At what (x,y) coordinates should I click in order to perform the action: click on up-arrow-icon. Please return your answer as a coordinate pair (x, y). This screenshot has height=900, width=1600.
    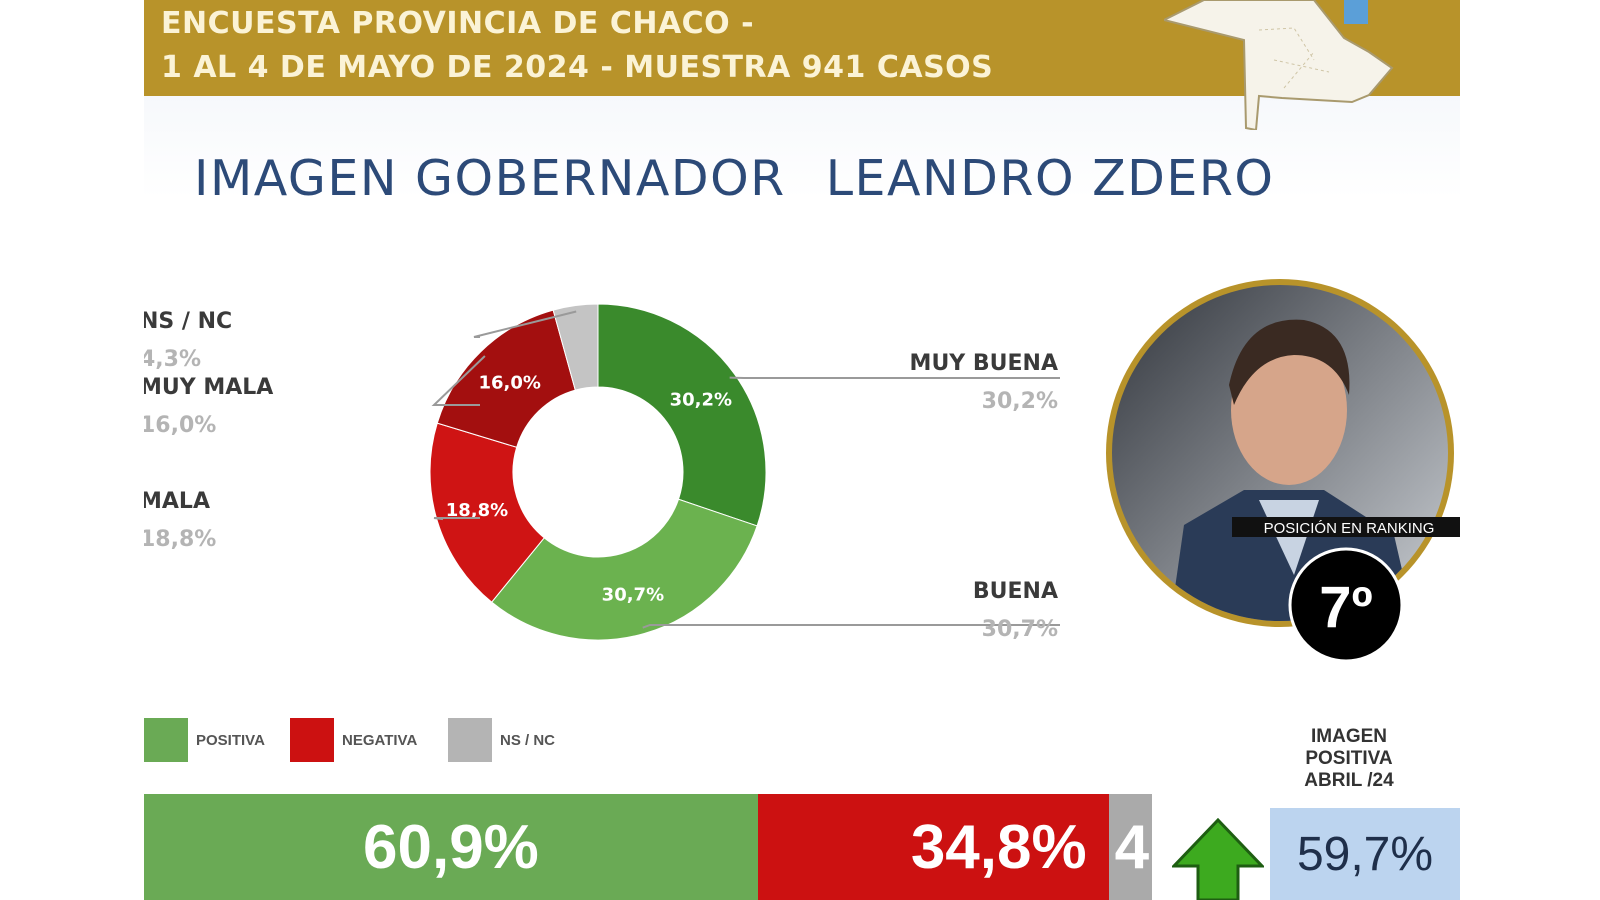
    Looking at the image, I should click on (1218, 859).